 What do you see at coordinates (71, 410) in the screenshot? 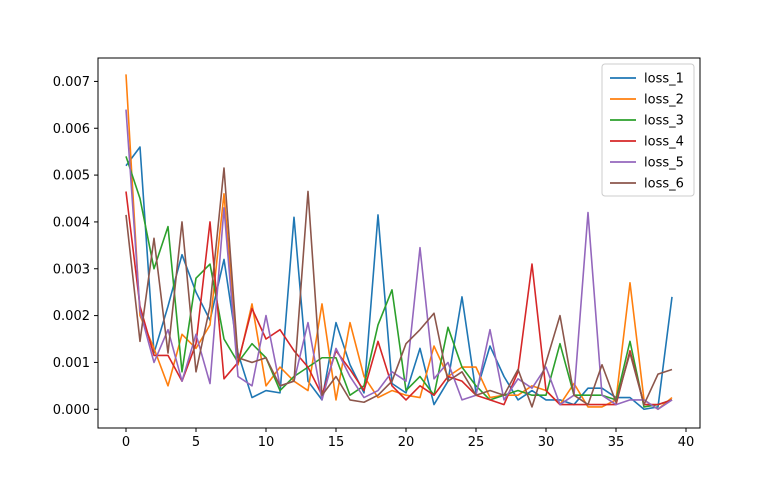
I see `y-tick-label: 0.000` at bounding box center [71, 410].